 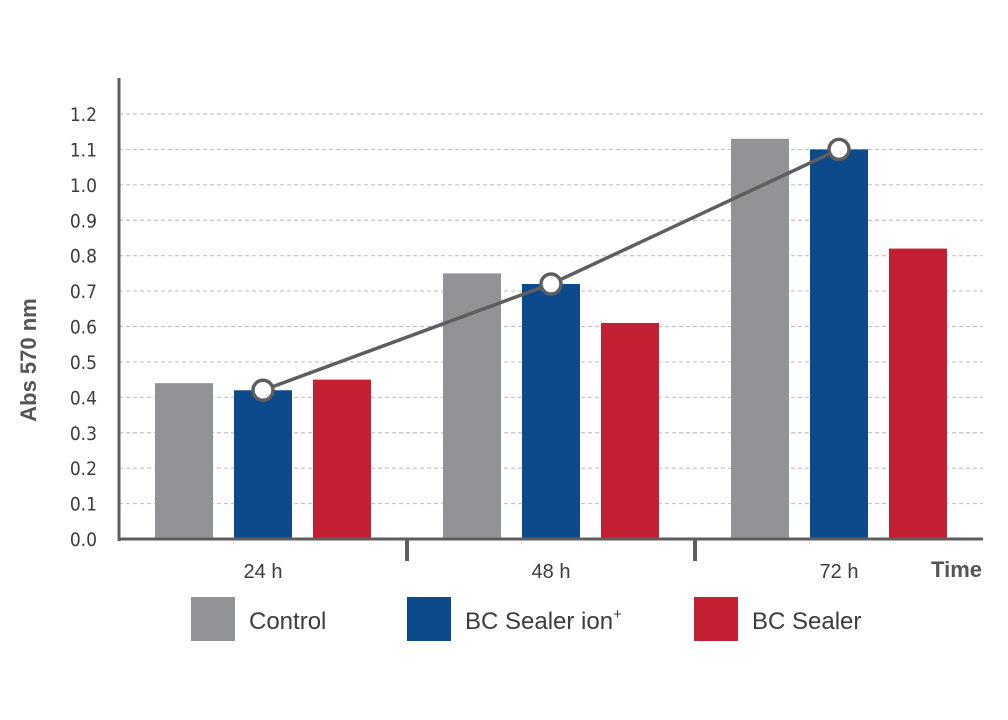 What do you see at coordinates (839, 344) in the screenshot?
I see `bar-bc-sealer-ion-72-h` at bounding box center [839, 344].